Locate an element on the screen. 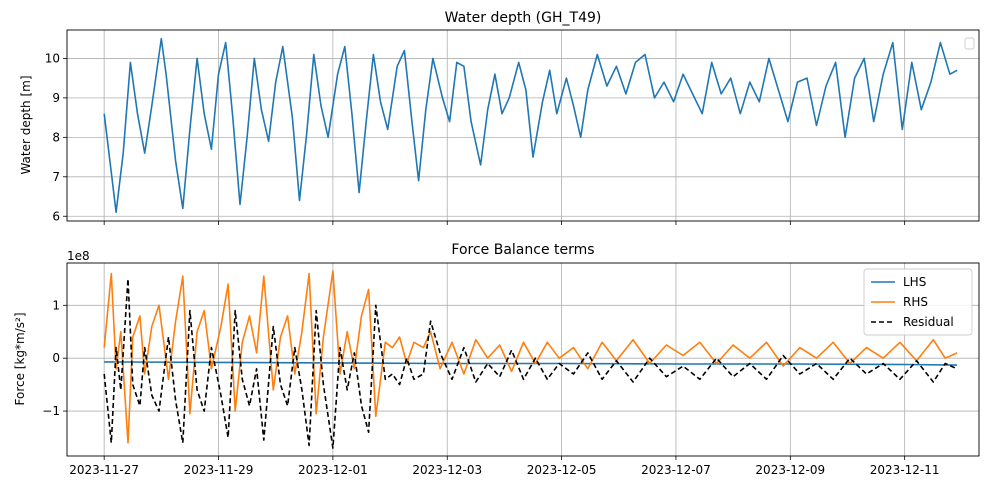 Image resolution: width=989 pixels, height=490 pixels. force-balance-legend: LHS RHS Residual is located at coordinates (918, 302).